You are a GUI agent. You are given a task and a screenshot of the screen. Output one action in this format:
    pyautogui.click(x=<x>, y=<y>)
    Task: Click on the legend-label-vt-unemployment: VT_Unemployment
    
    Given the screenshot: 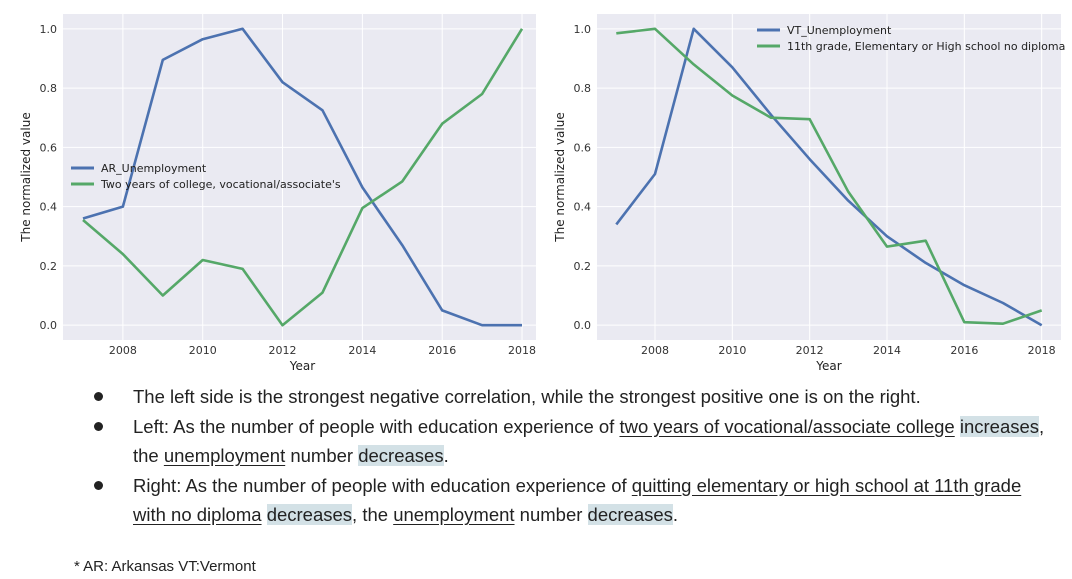 What is the action you would take?
    pyautogui.click(x=839, y=30)
    